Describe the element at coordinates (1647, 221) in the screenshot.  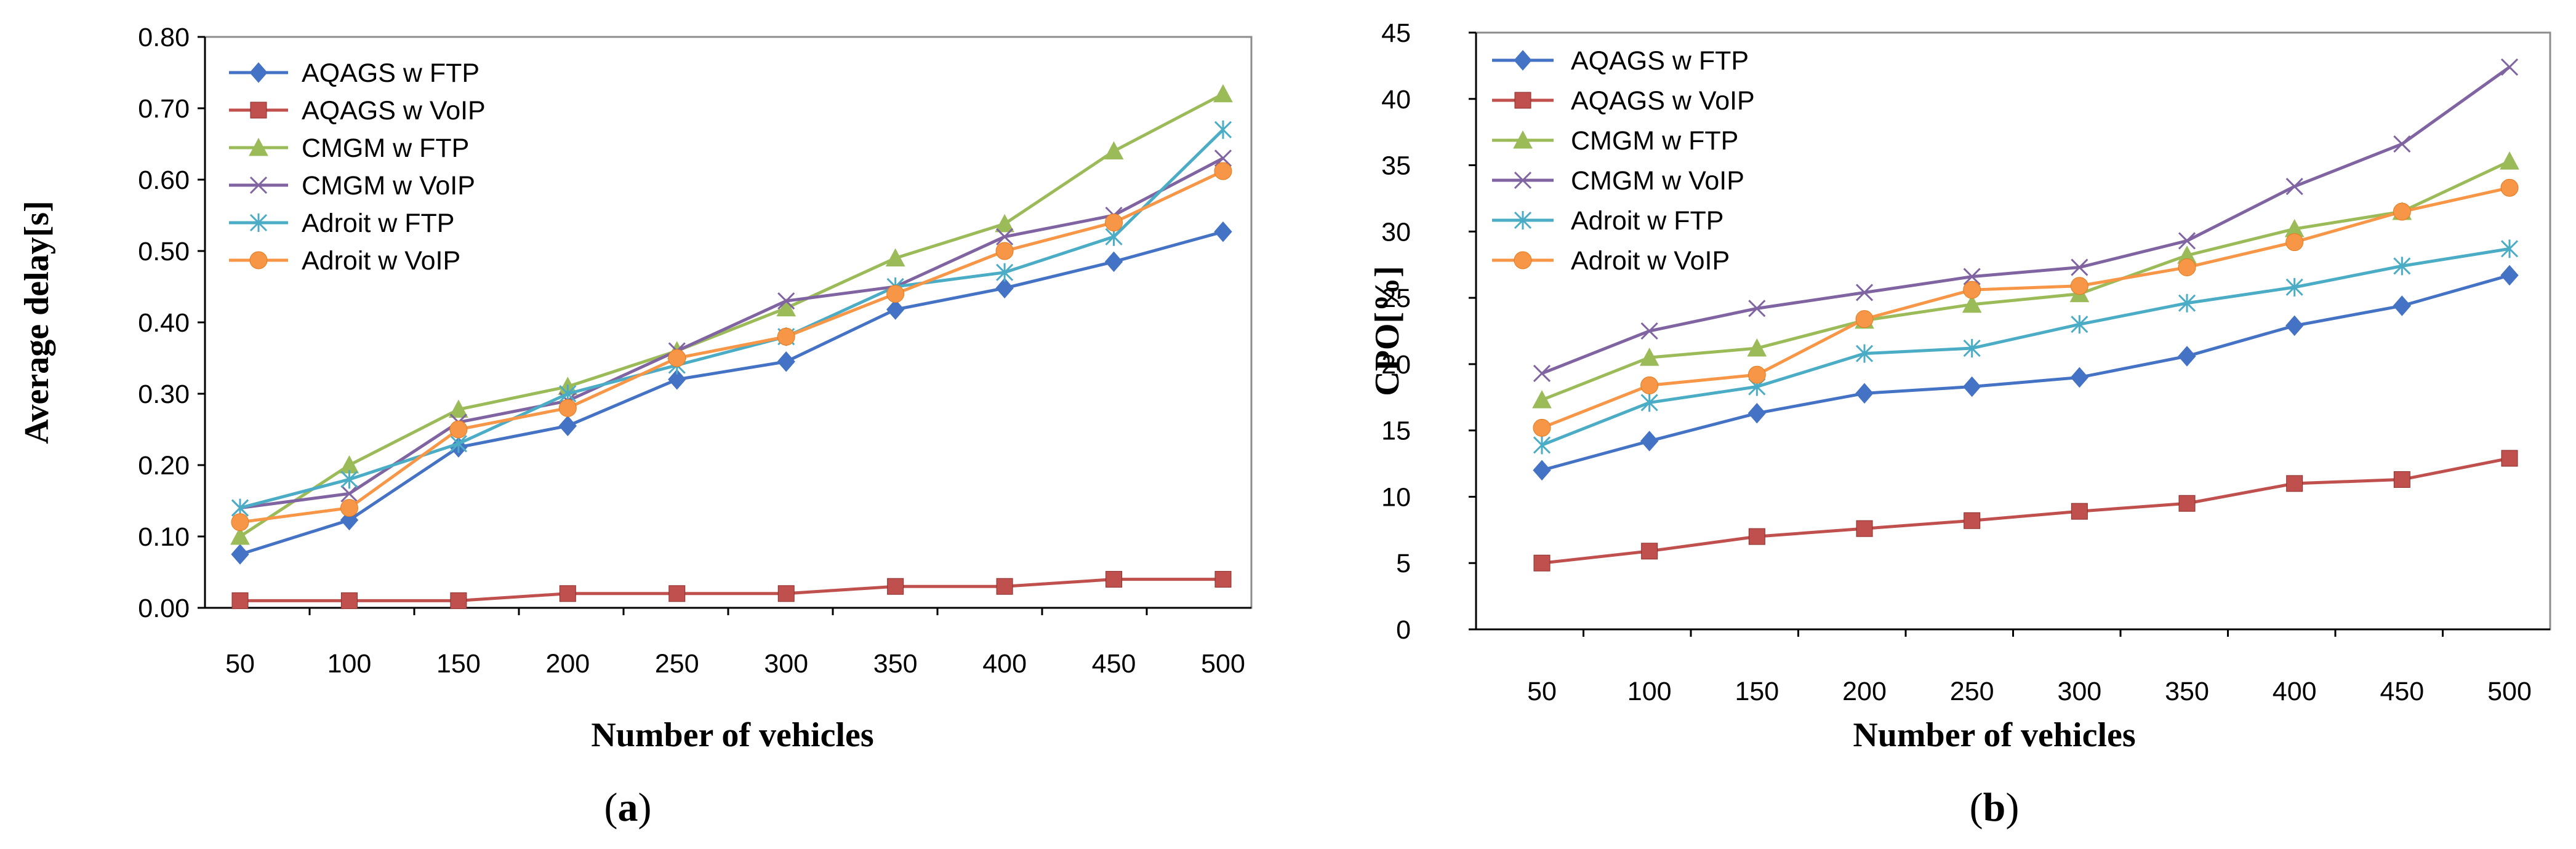
I see `chart-b-legend-label: Adroit w FTP` at that location.